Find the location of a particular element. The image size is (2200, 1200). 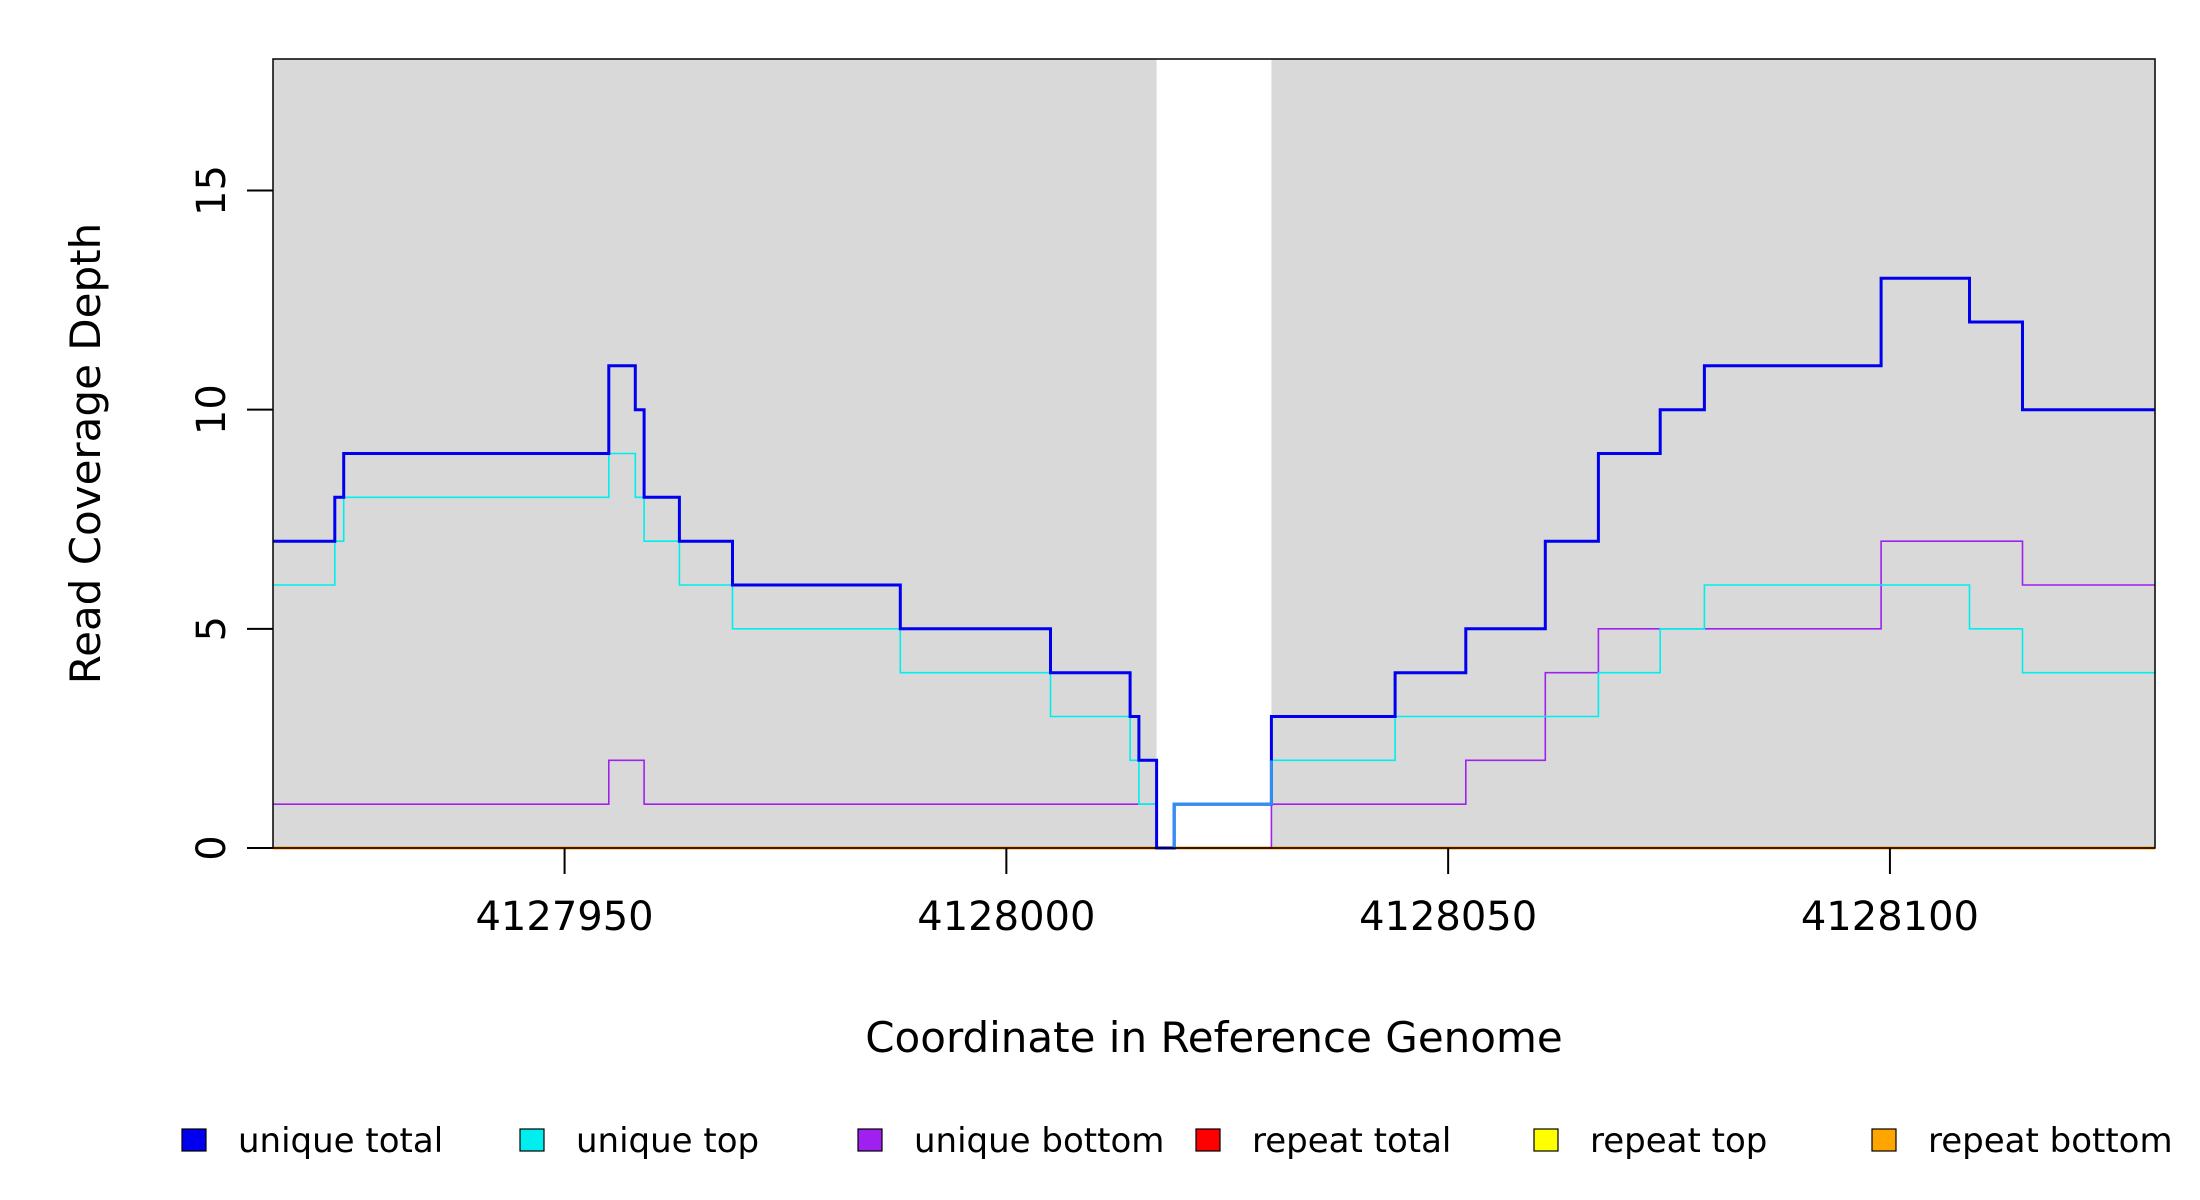

y-tick-label: 0 is located at coordinates (212, 847).